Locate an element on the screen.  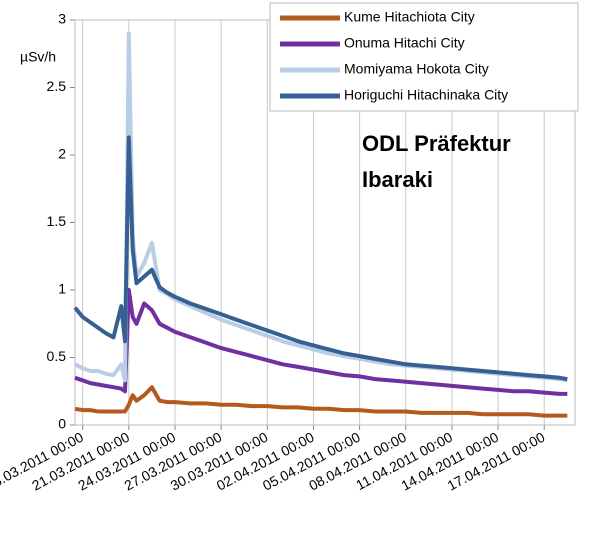
y-tick-label: 0 is located at coordinates (62, 424).